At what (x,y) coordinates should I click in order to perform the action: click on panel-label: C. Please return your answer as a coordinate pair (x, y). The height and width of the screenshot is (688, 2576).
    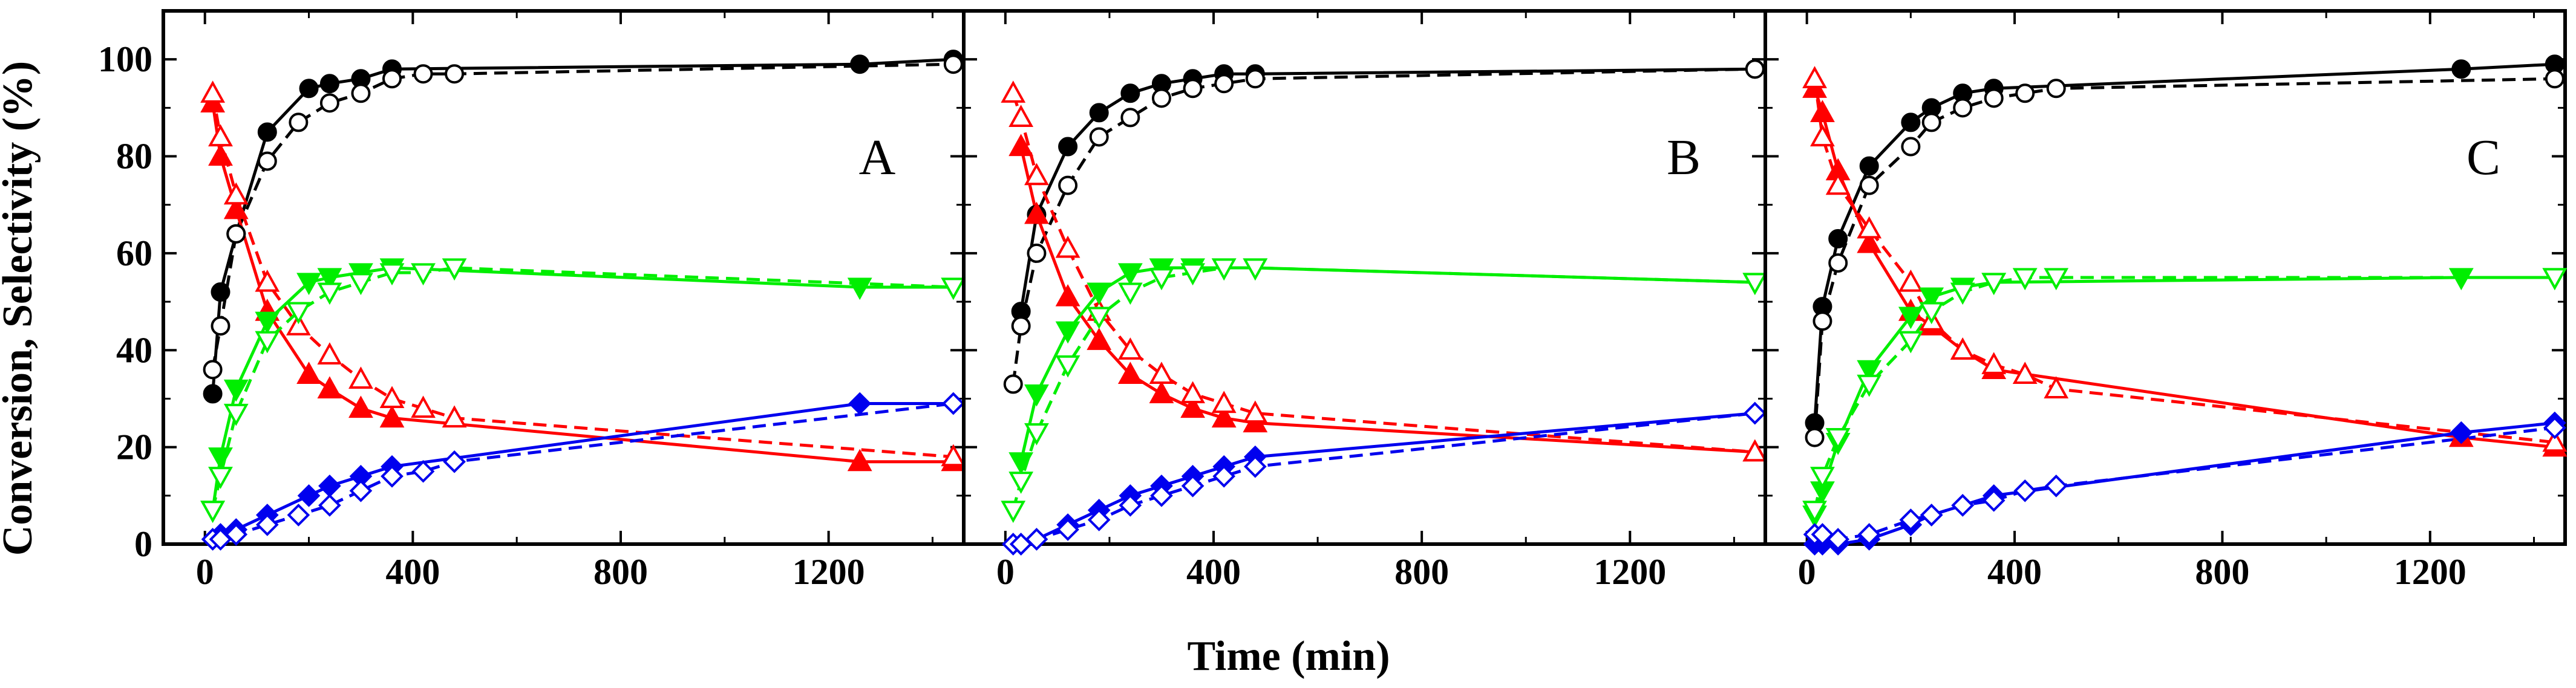
    Looking at the image, I should click on (2483, 157).